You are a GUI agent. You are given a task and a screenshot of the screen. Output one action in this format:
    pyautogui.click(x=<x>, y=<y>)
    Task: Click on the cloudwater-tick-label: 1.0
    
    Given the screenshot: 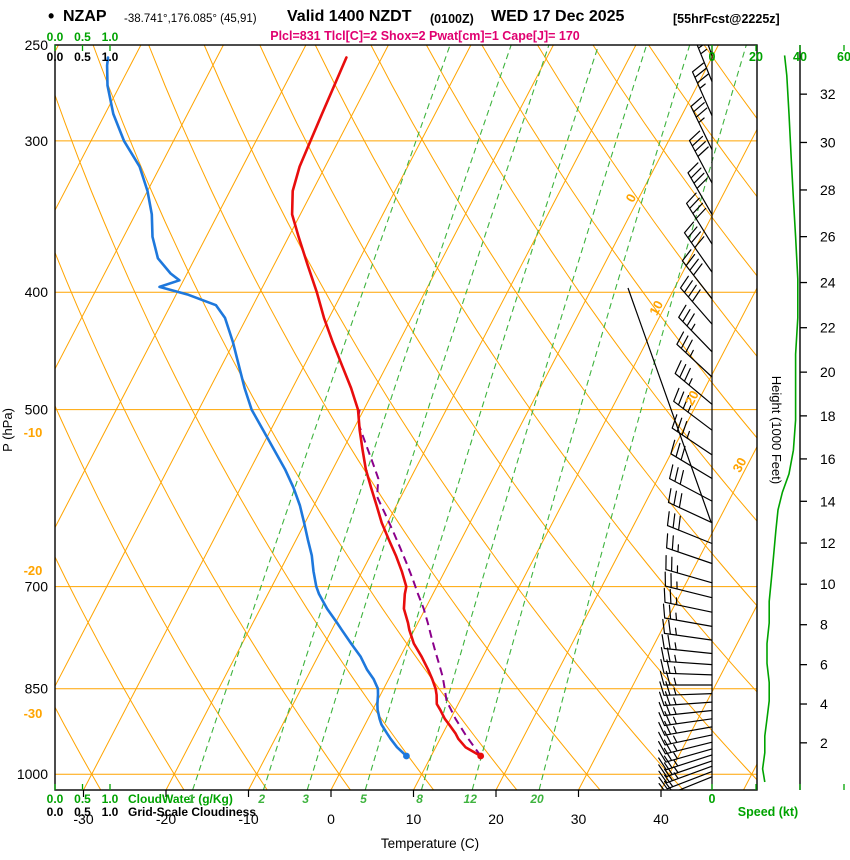 What is the action you would take?
    pyautogui.click(x=110, y=799)
    